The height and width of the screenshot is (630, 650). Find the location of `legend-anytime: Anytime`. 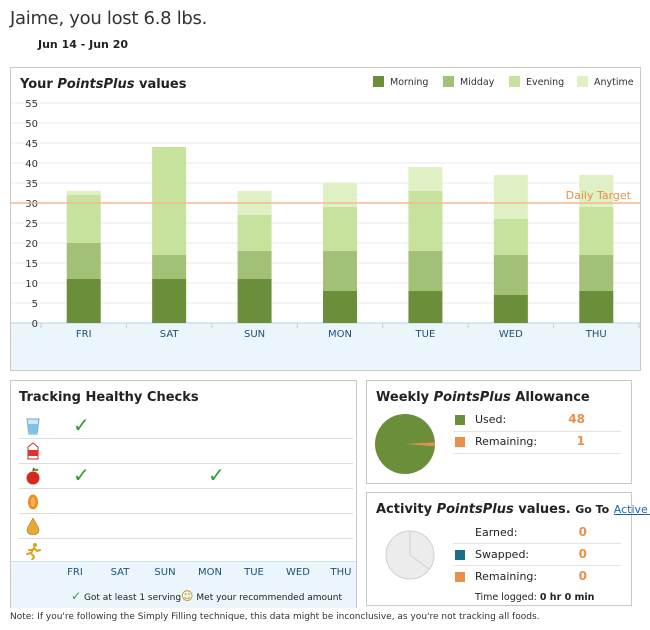

legend-anytime: Anytime is located at coordinates (605, 82).